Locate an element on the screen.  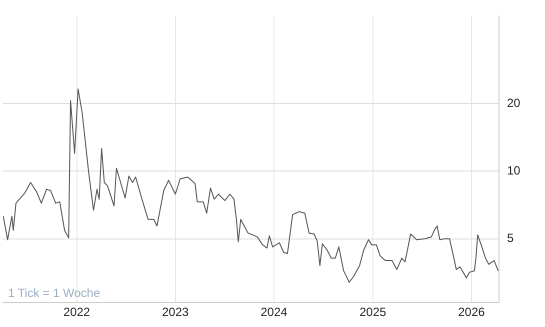
annotation: 1 Tick = 1 Woche is located at coordinates (54, 293).